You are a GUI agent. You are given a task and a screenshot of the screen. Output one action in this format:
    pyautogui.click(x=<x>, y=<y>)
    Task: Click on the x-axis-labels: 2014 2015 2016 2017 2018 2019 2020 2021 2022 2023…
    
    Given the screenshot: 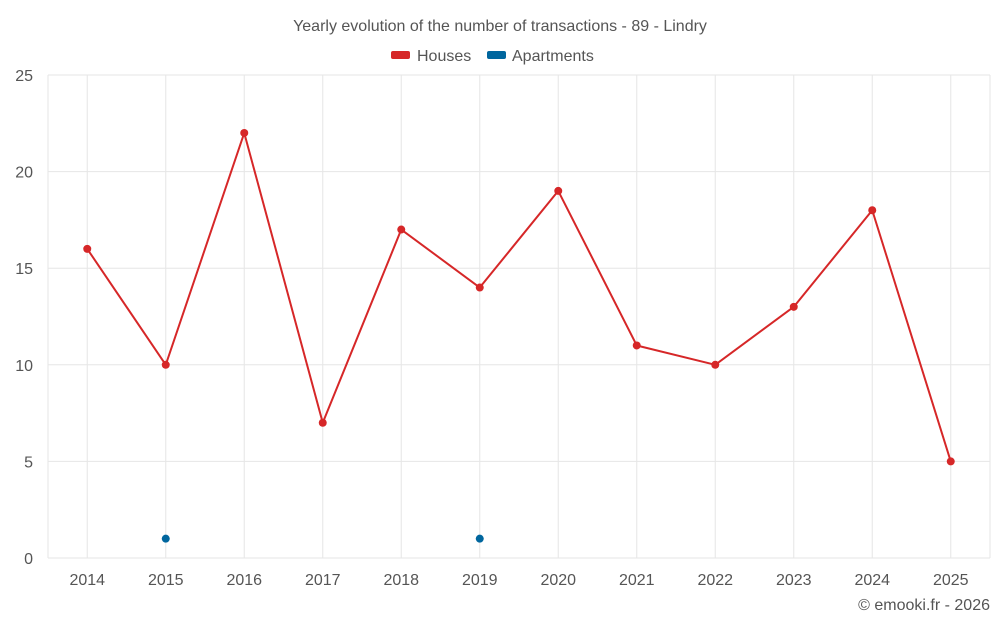 What is the action you would take?
    pyautogui.click(x=518, y=580)
    